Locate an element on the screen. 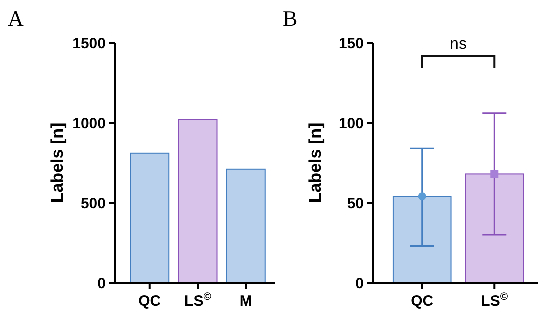 The width and height of the screenshot is (550, 326). y-tick-label: 150 is located at coordinates (351, 43).